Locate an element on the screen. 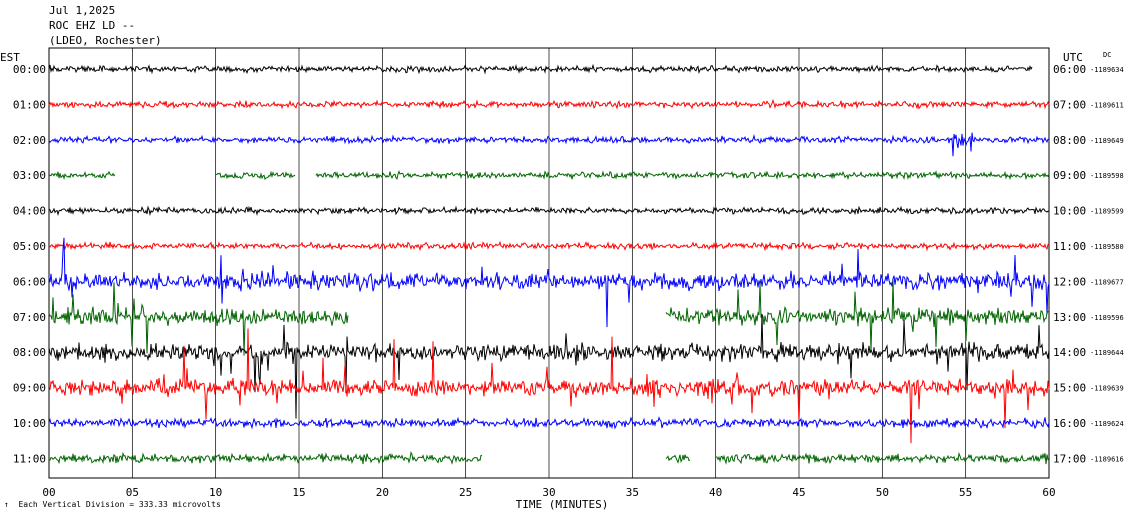  dc-value-0600: -1189634 is located at coordinates (1107, 70).